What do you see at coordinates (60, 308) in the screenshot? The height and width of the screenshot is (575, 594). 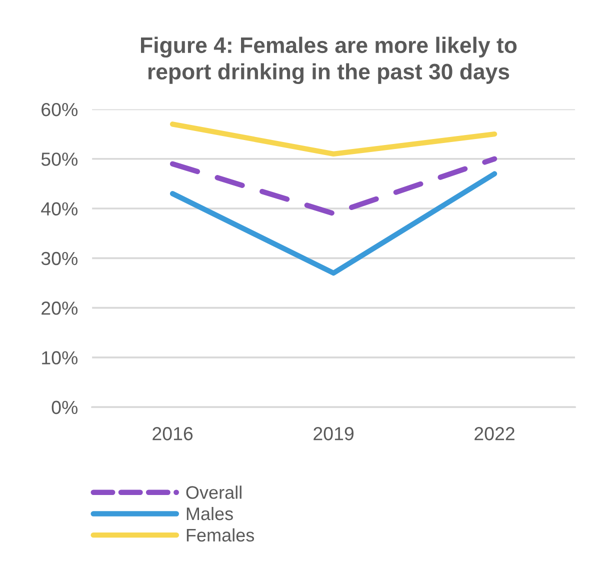 I see `y-tick-label: 20%` at bounding box center [60, 308].